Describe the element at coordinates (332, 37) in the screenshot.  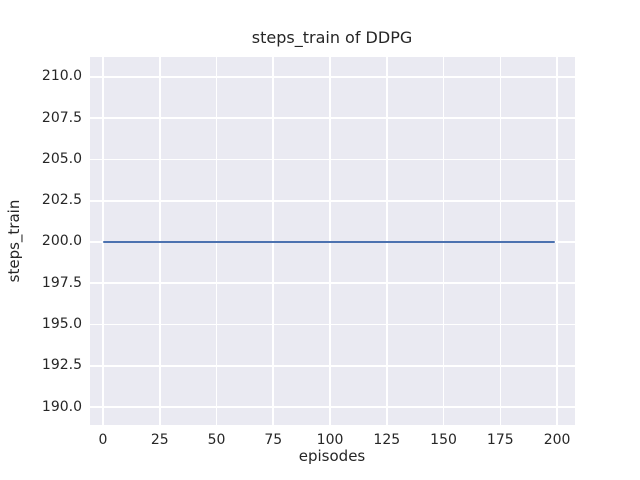
I see `chart-title: steps_train of DDPG` at that location.